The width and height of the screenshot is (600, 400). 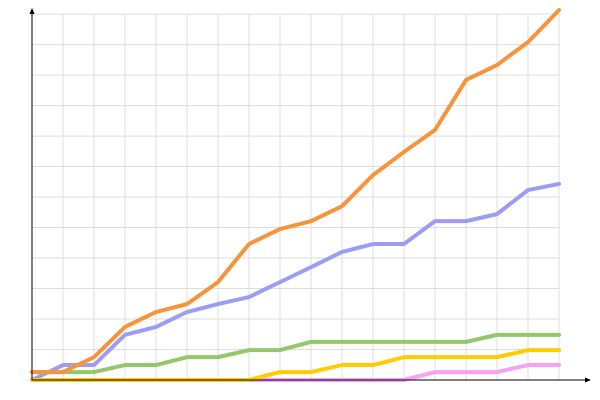 What do you see at coordinates (32, 11) in the screenshot?
I see `y-axis-arrow` at bounding box center [32, 11].